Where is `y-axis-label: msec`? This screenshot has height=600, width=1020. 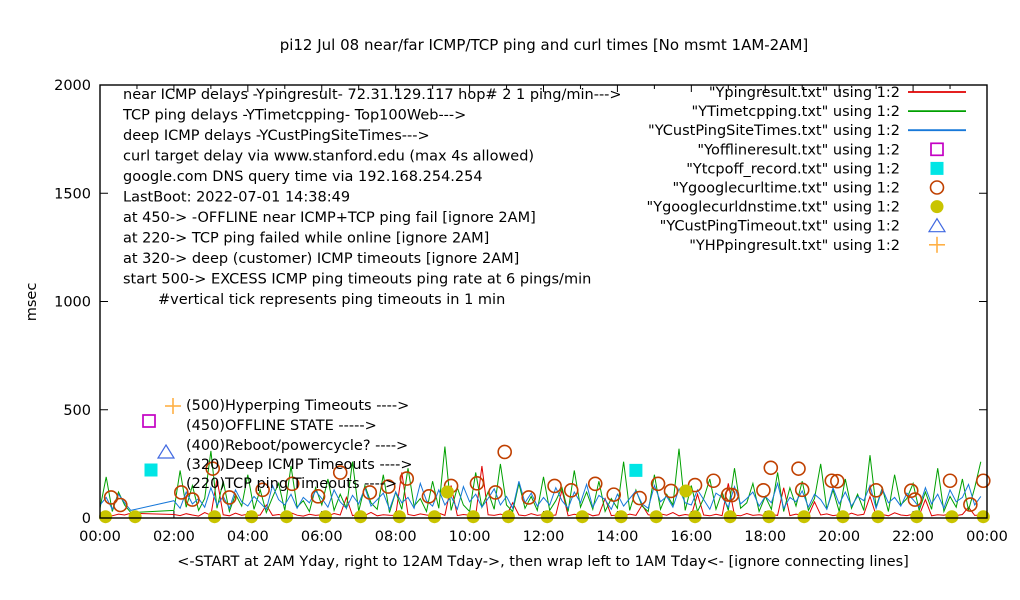
y-axis-label: msec is located at coordinates (32, 302).